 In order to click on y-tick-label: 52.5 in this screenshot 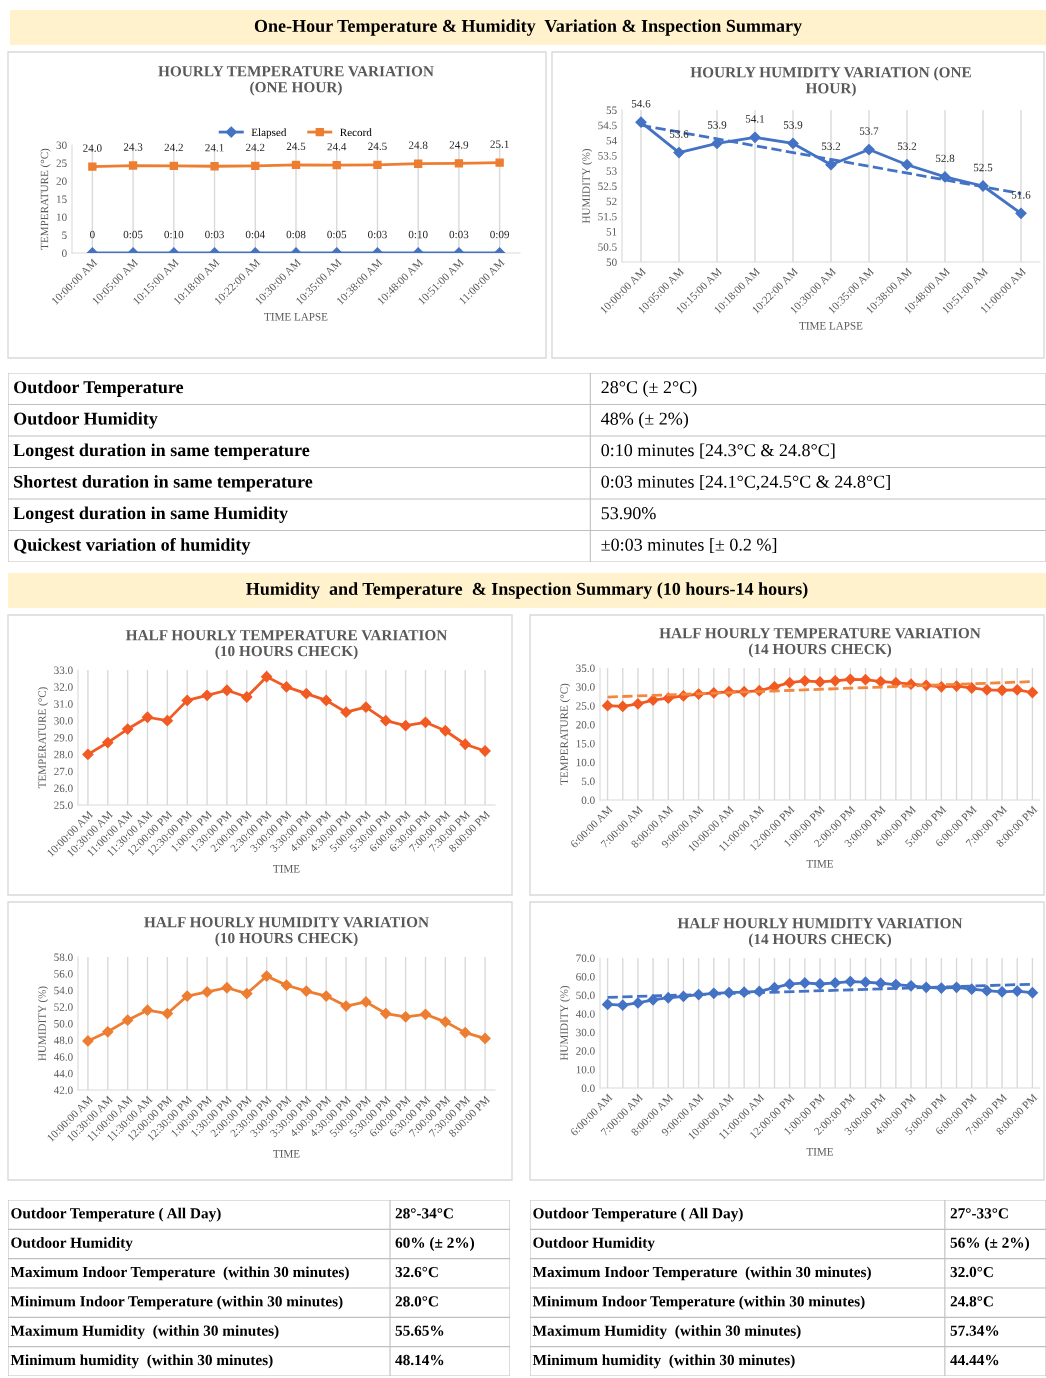, I will do `click(607, 186)`.